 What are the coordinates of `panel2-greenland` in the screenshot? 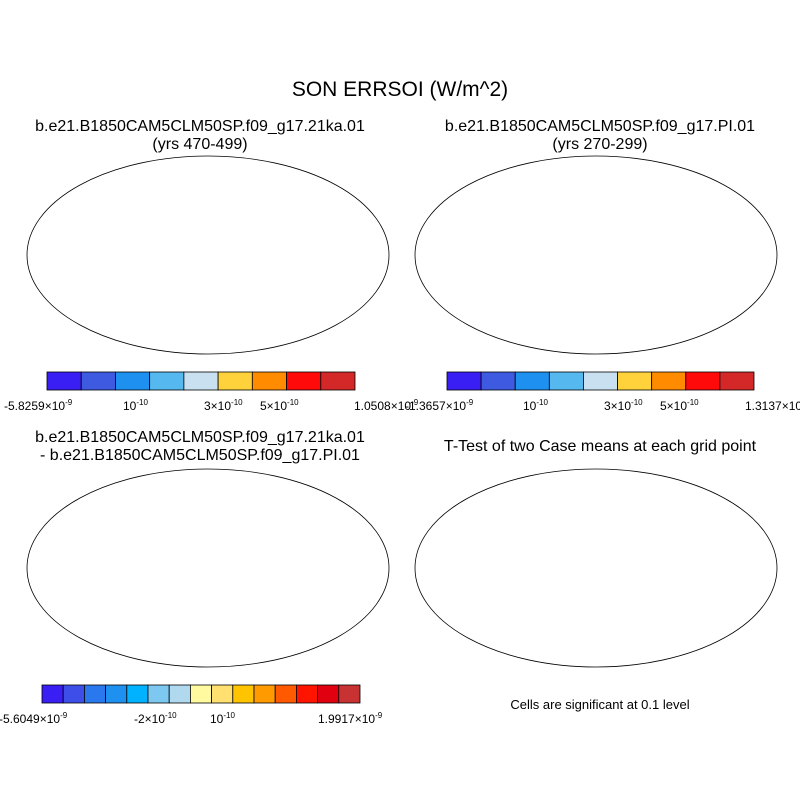 It's located at (581, 175).